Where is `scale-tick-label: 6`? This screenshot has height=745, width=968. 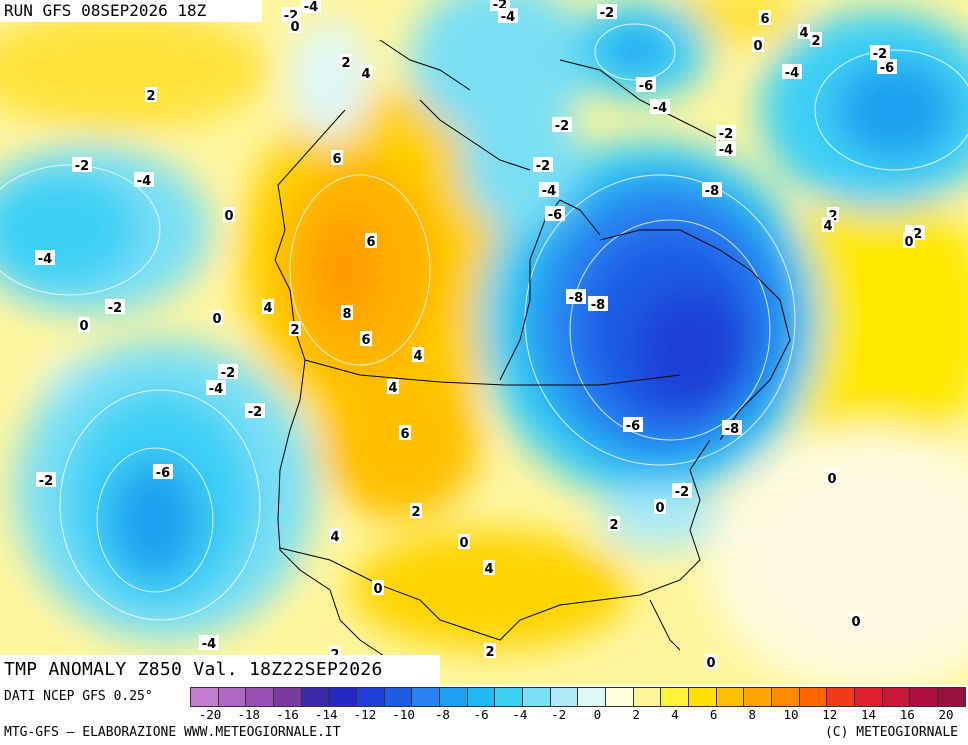
scale-tick-label: 6 is located at coordinates (713, 714).